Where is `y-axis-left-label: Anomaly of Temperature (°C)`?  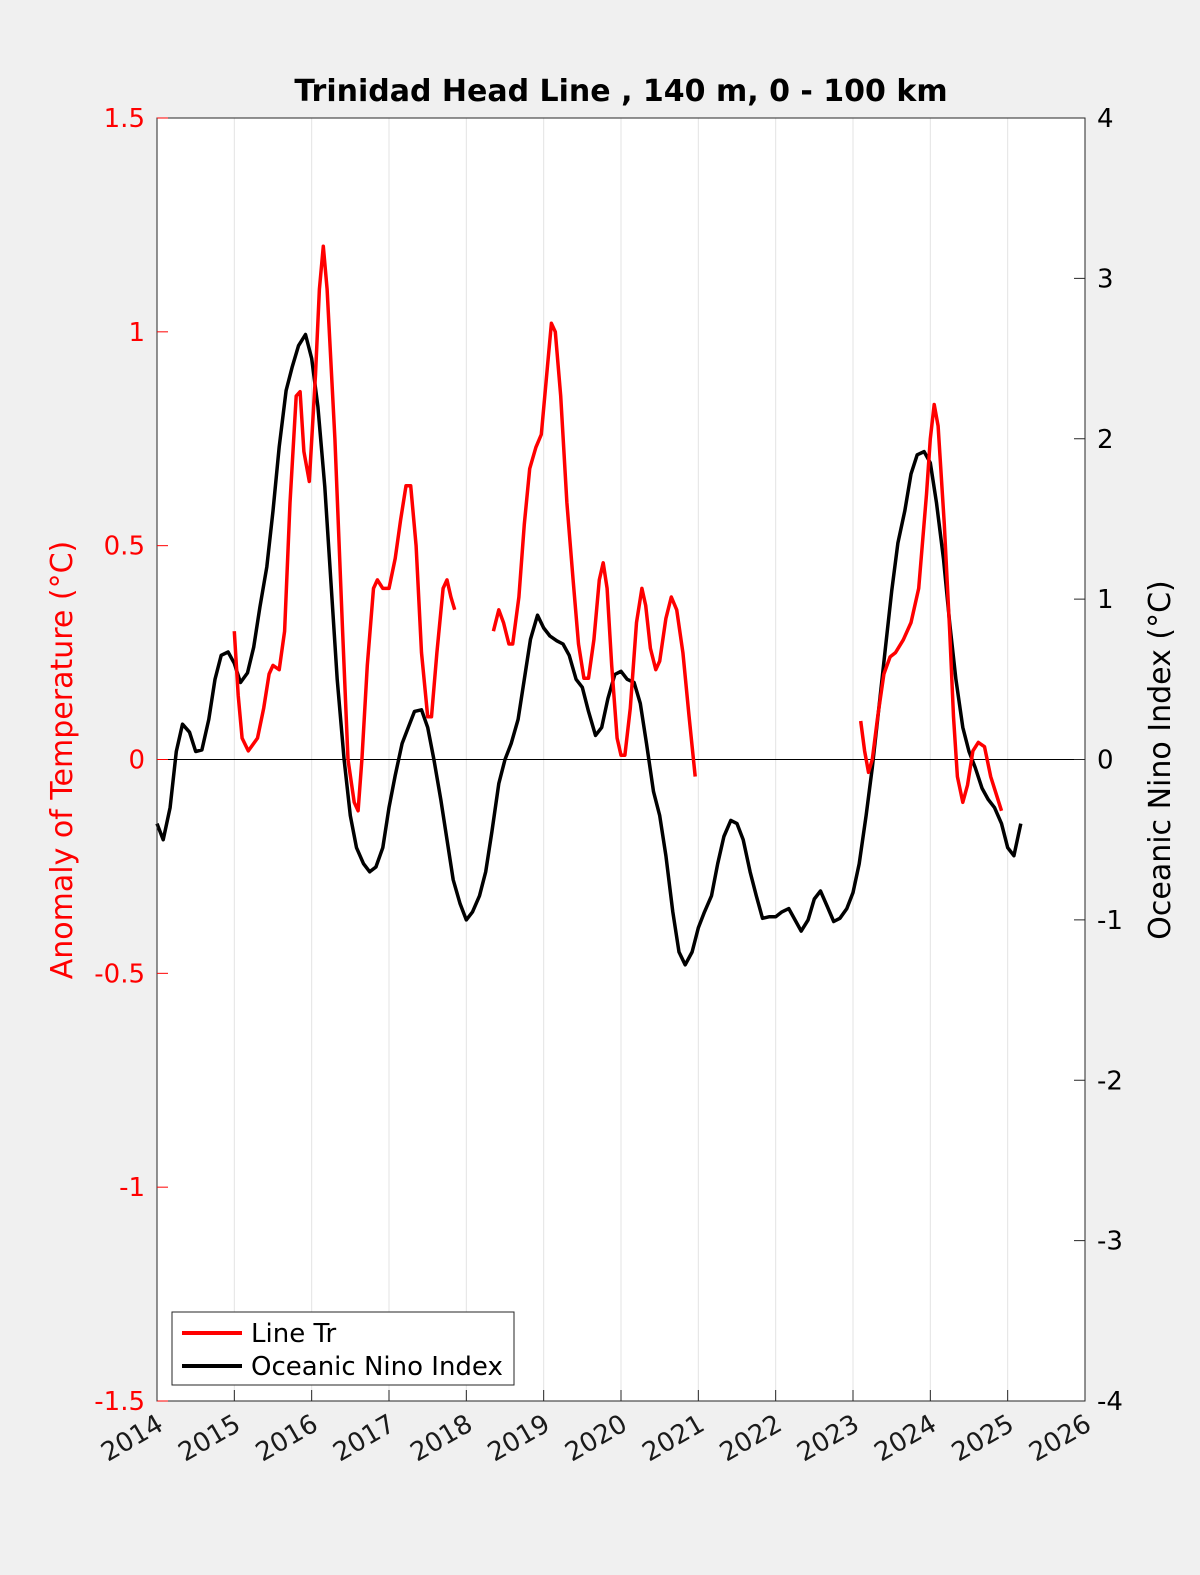 y-axis-left-label: Anomaly of Temperature (°C) is located at coordinates (62, 760).